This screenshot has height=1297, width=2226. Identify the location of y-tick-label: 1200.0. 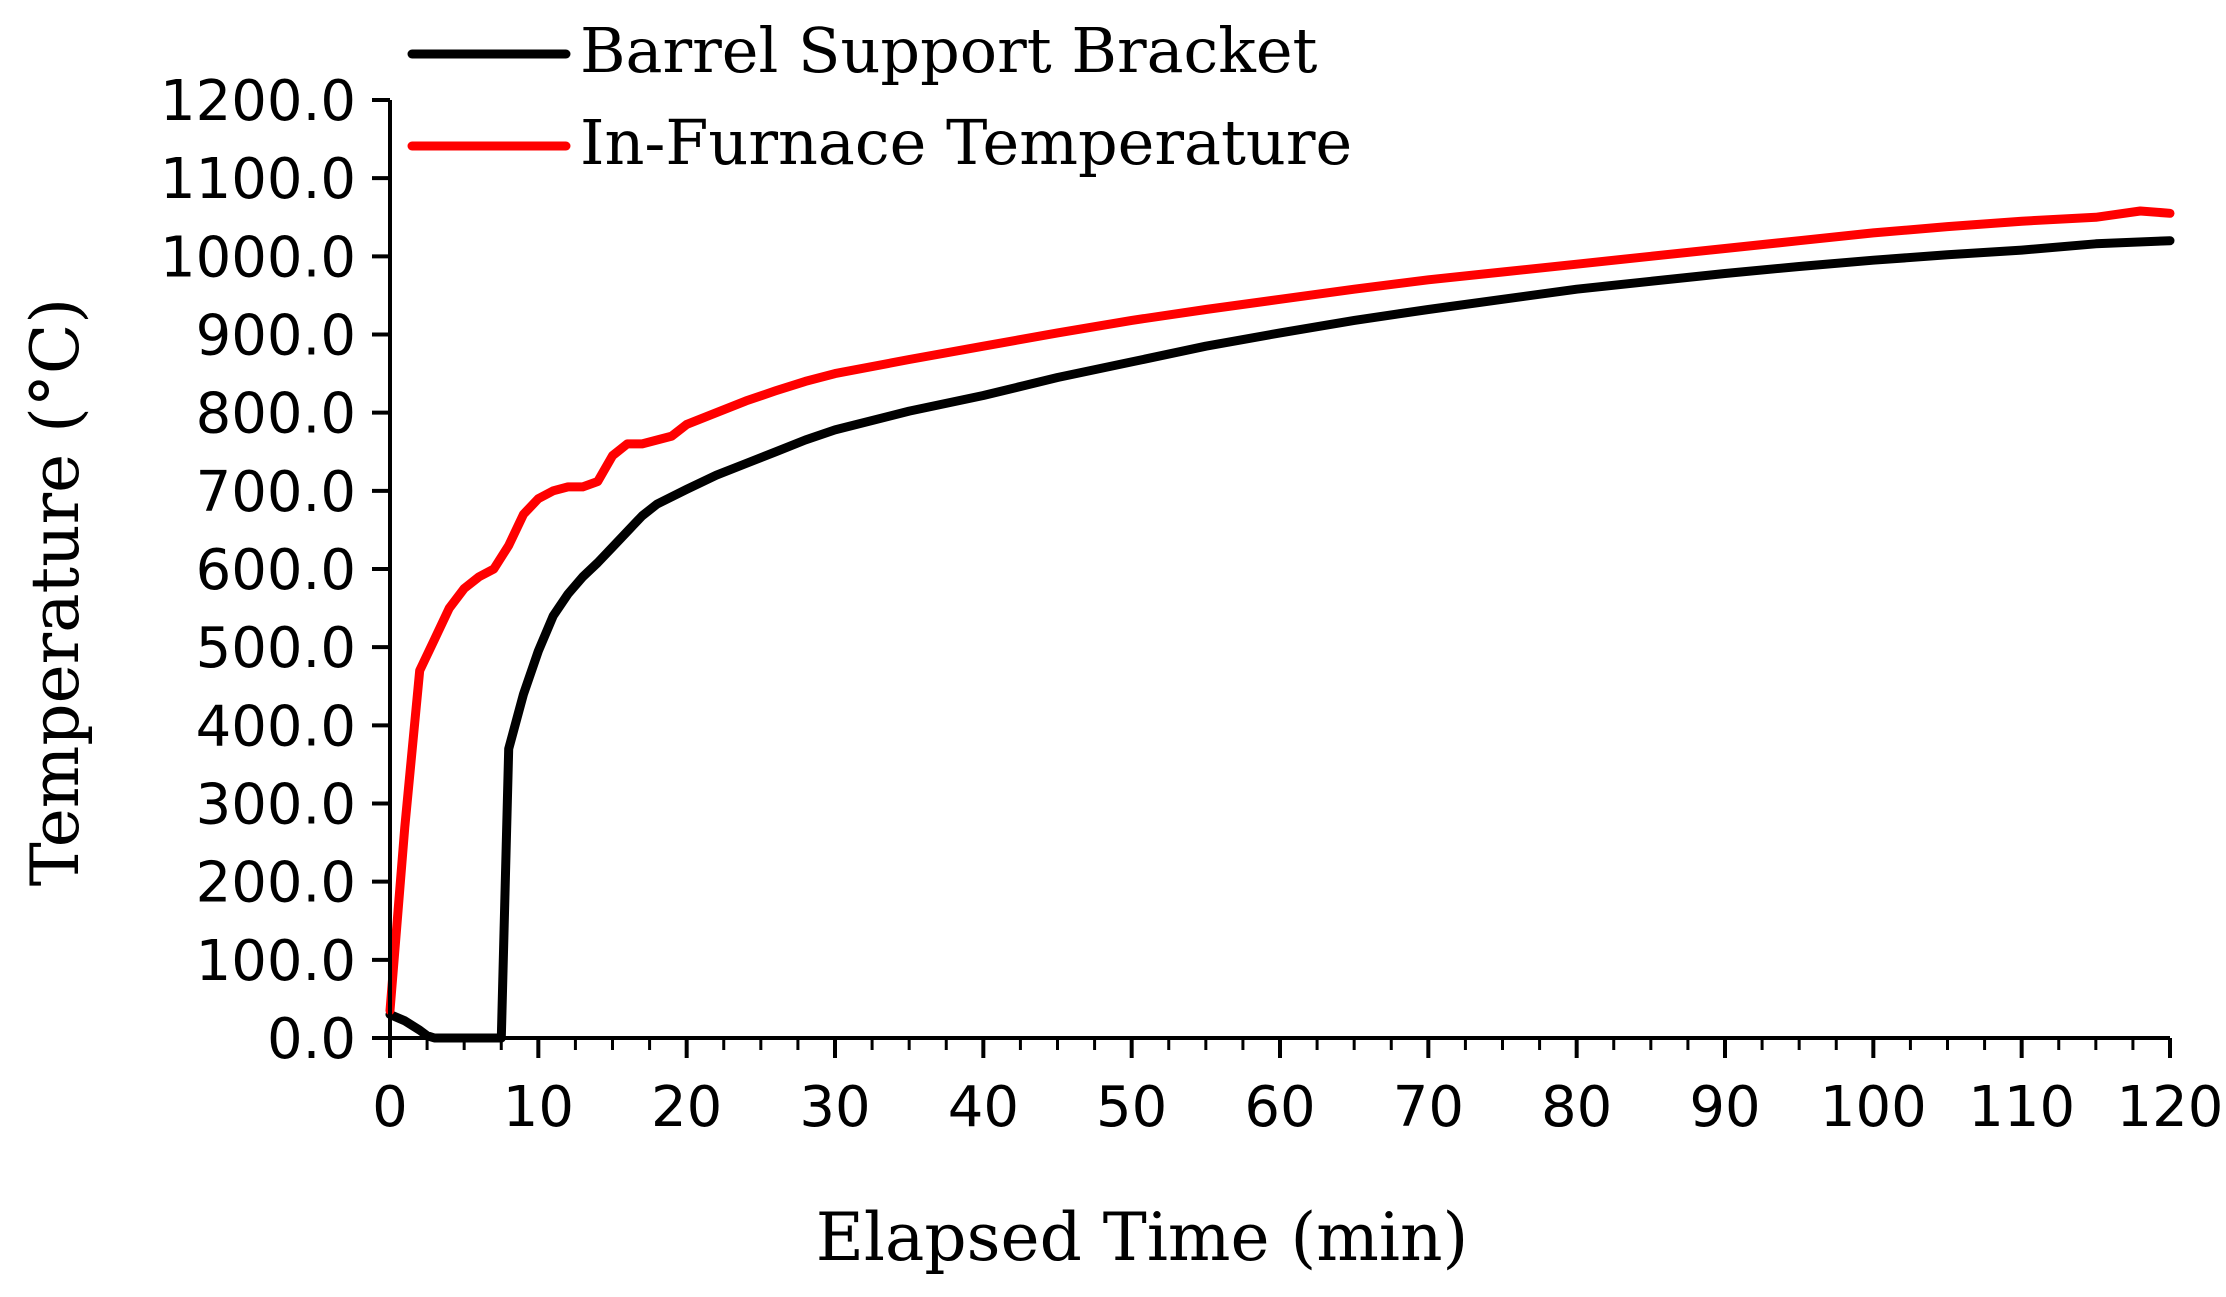
(258, 101).